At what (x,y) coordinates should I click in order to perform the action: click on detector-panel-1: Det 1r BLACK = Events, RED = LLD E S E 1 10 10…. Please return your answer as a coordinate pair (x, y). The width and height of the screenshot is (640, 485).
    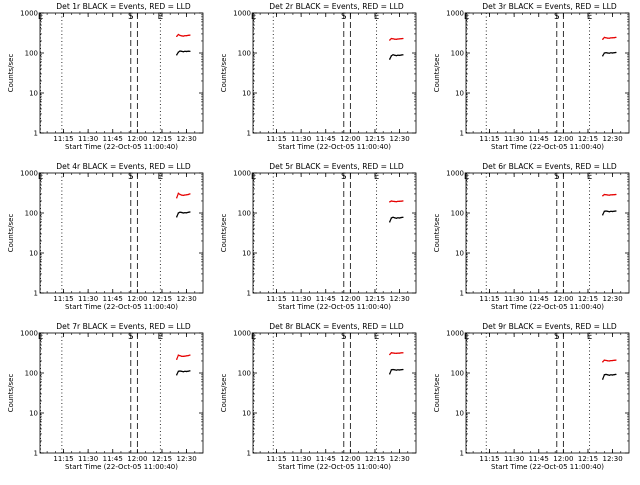
    Looking at the image, I should click on (106, 80).